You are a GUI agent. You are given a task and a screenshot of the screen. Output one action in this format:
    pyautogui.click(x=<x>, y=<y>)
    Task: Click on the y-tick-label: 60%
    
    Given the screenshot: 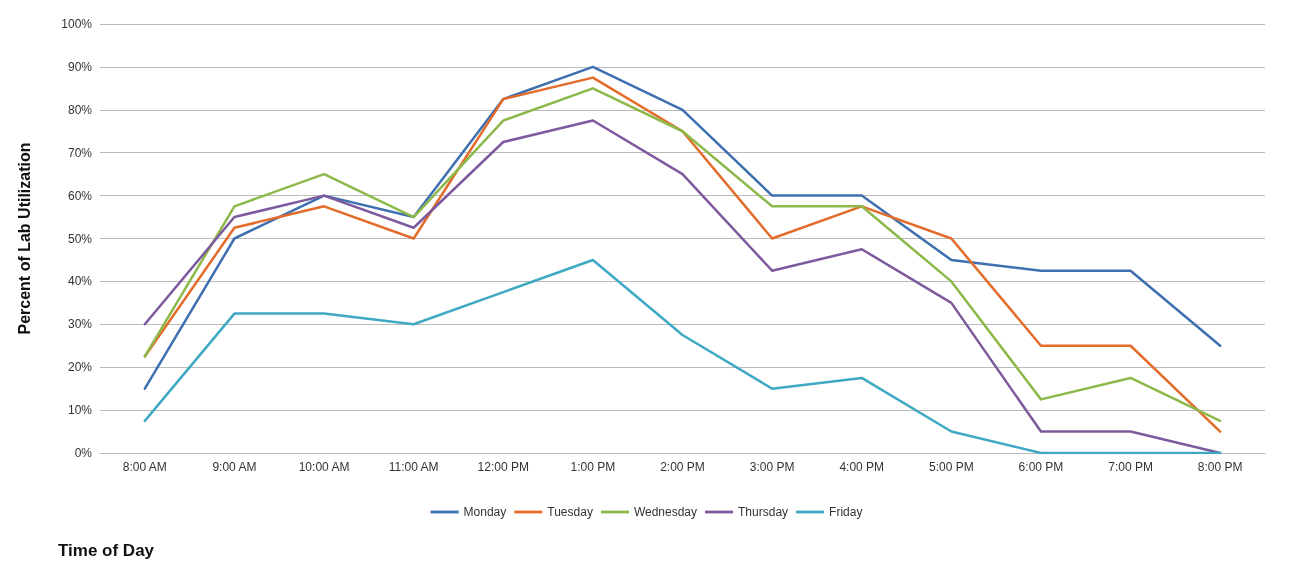 What is the action you would take?
    pyautogui.click(x=80, y=195)
    